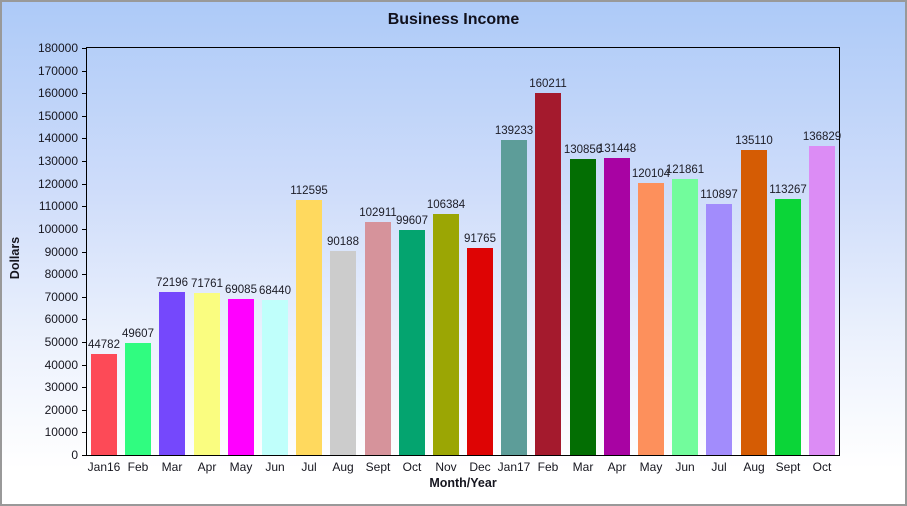  Describe the element at coordinates (241, 290) in the screenshot. I see `bar-value-label: 69085` at that location.